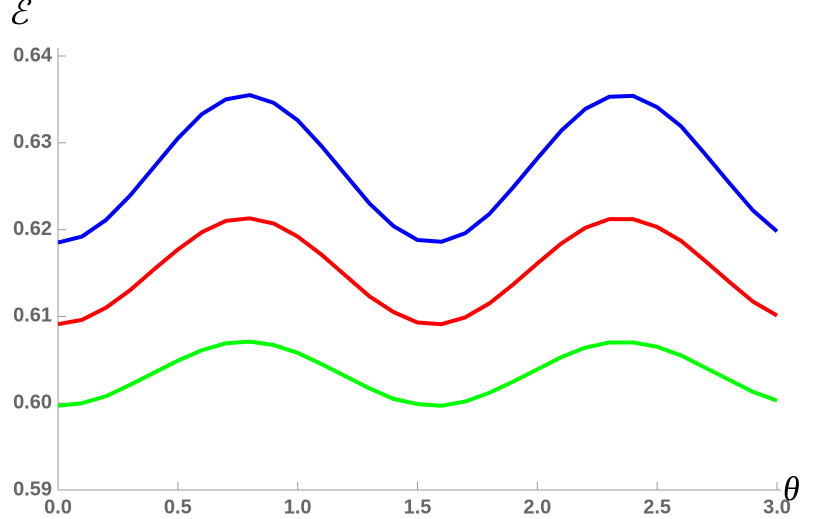  Describe the element at coordinates (32, 489) in the screenshot. I see `y-tick-label: 0.59` at that location.